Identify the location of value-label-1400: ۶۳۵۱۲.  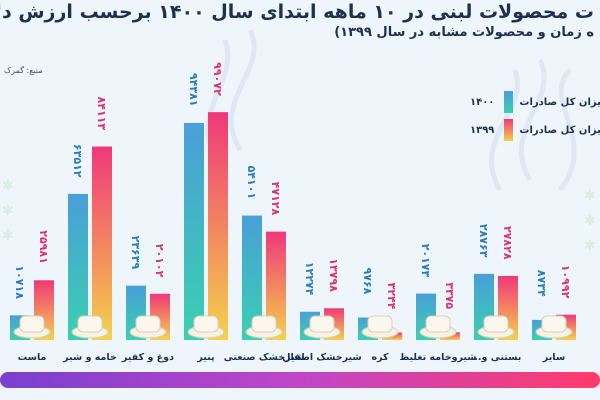
(77, 161).